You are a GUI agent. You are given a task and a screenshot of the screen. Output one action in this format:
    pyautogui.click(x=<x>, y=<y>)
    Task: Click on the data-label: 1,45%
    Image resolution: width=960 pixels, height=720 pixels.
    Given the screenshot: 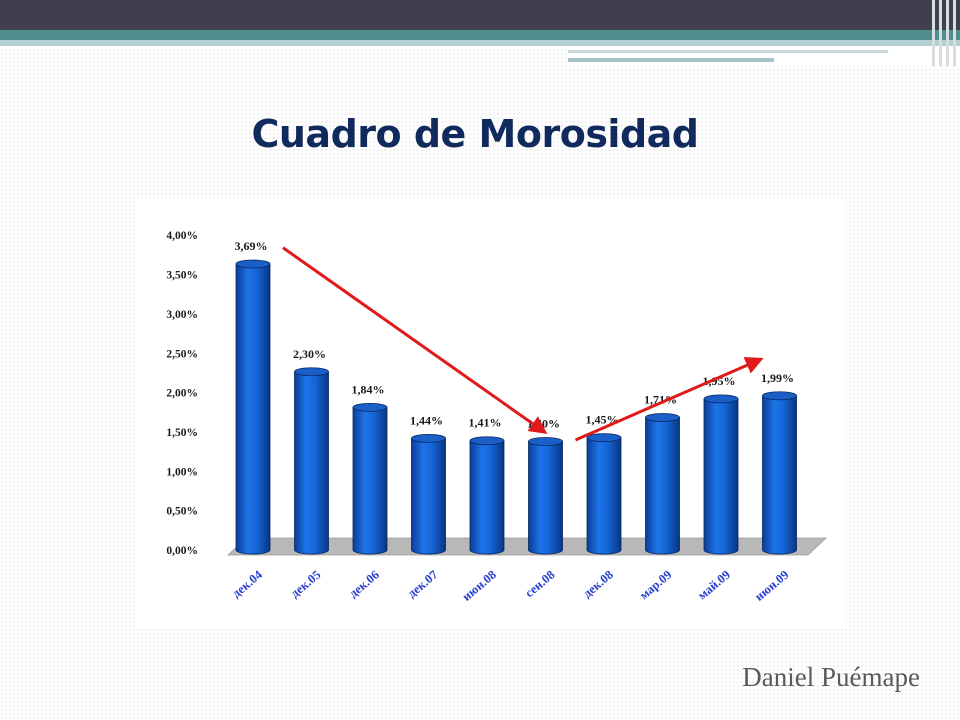 What is the action you would take?
    pyautogui.click(x=602, y=420)
    